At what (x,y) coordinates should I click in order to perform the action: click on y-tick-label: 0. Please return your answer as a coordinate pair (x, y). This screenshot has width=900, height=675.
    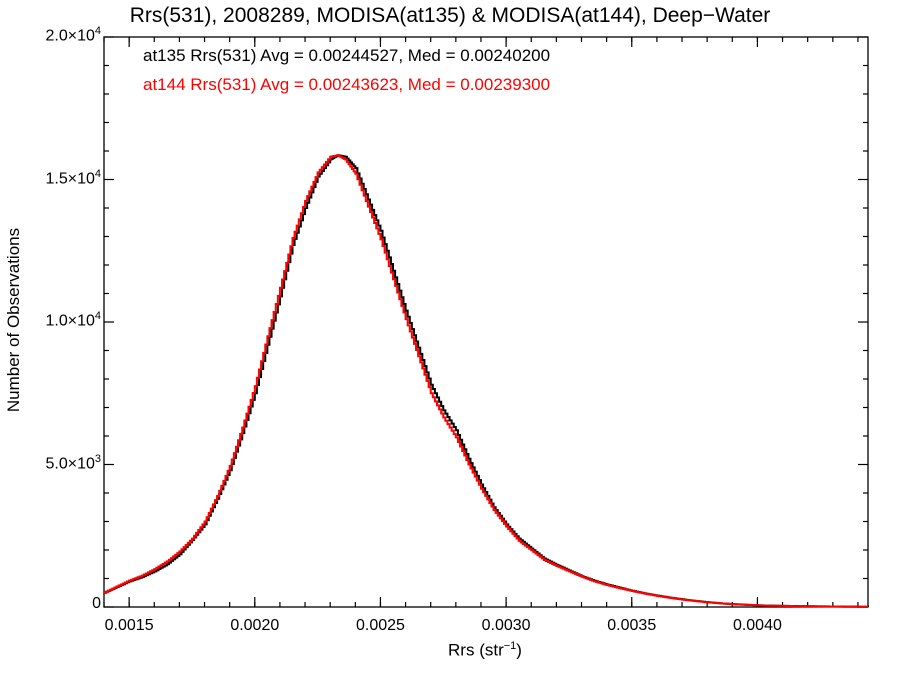
    Looking at the image, I should click on (96, 603).